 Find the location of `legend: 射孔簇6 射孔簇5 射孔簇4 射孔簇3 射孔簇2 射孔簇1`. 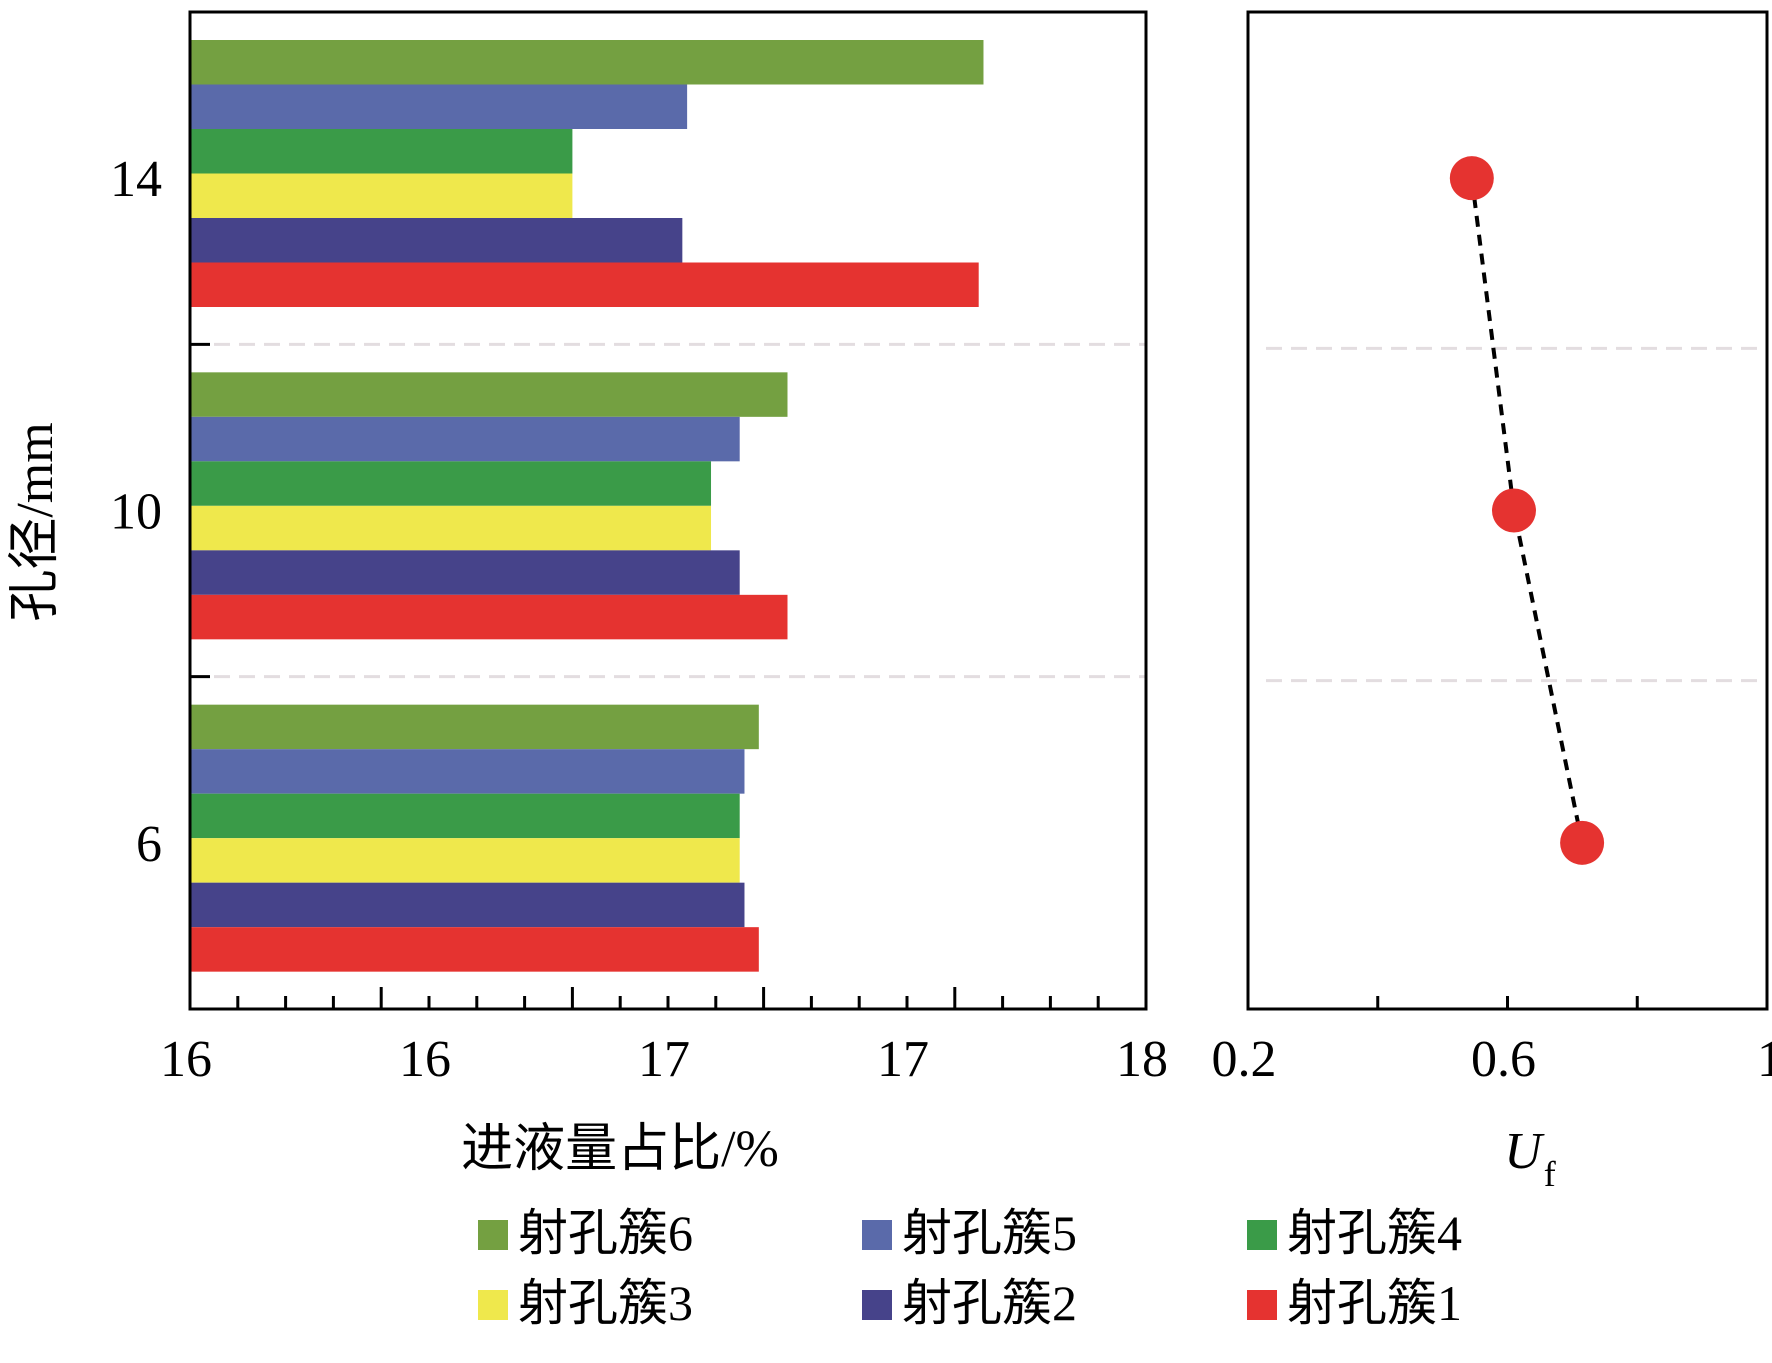

legend: 射孔簇6 射孔簇5 射孔簇4 射孔簇3 射孔簇2 射孔簇1 is located at coordinates (970, 1268).